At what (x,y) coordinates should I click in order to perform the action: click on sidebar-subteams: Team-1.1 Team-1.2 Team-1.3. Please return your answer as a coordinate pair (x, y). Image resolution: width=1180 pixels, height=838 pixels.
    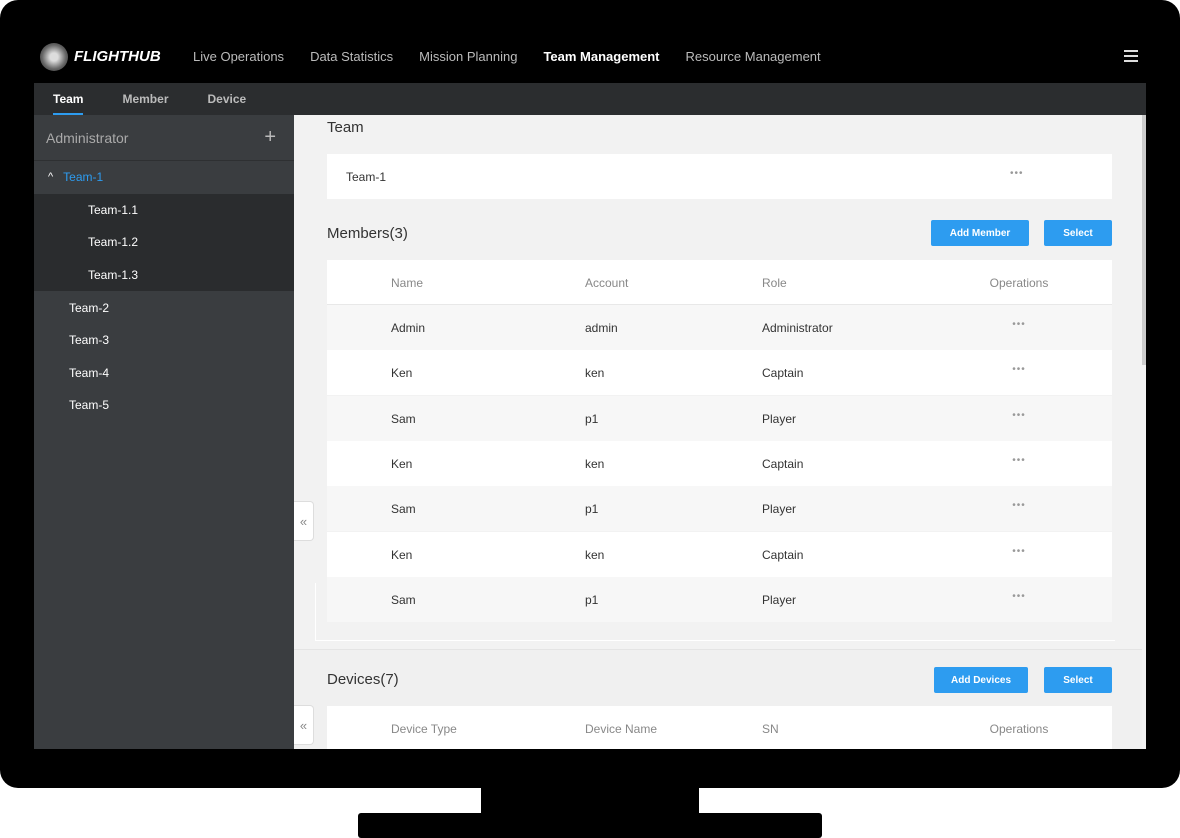
    Looking at the image, I should click on (164, 242).